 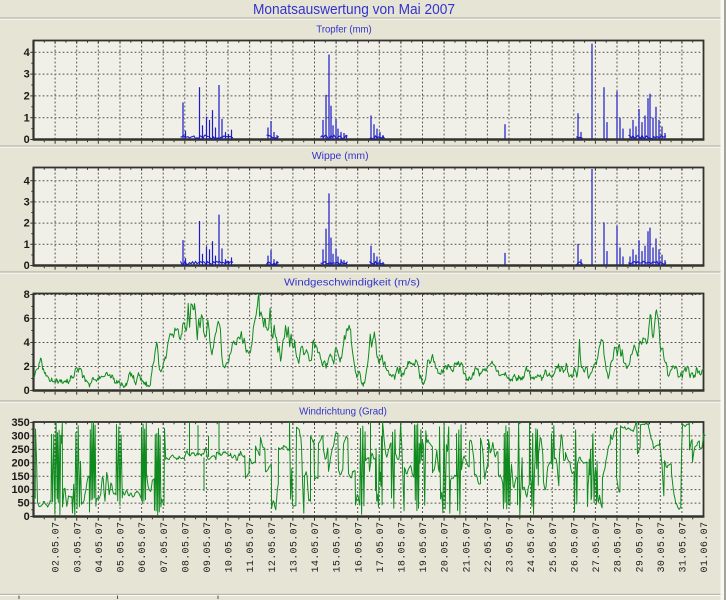 I want to click on svg-text: 200, so click(x=20, y=463).